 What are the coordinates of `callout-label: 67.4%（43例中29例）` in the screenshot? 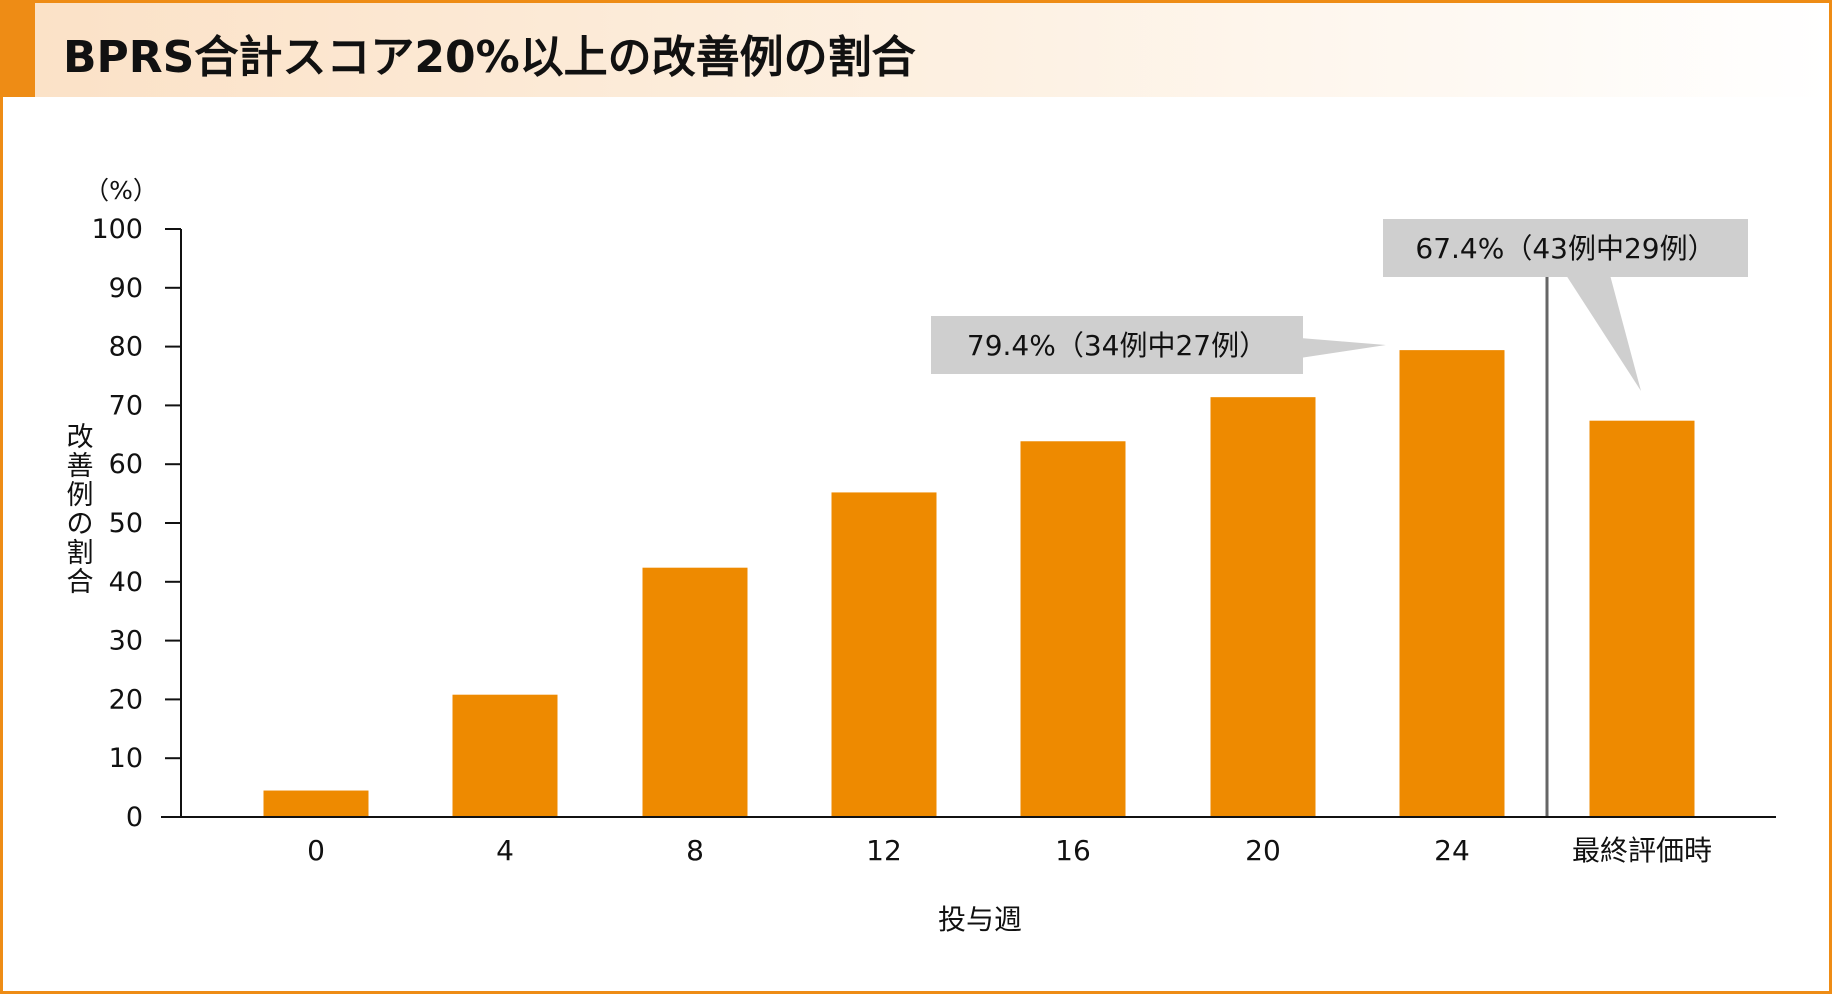 It's located at (1565, 248).